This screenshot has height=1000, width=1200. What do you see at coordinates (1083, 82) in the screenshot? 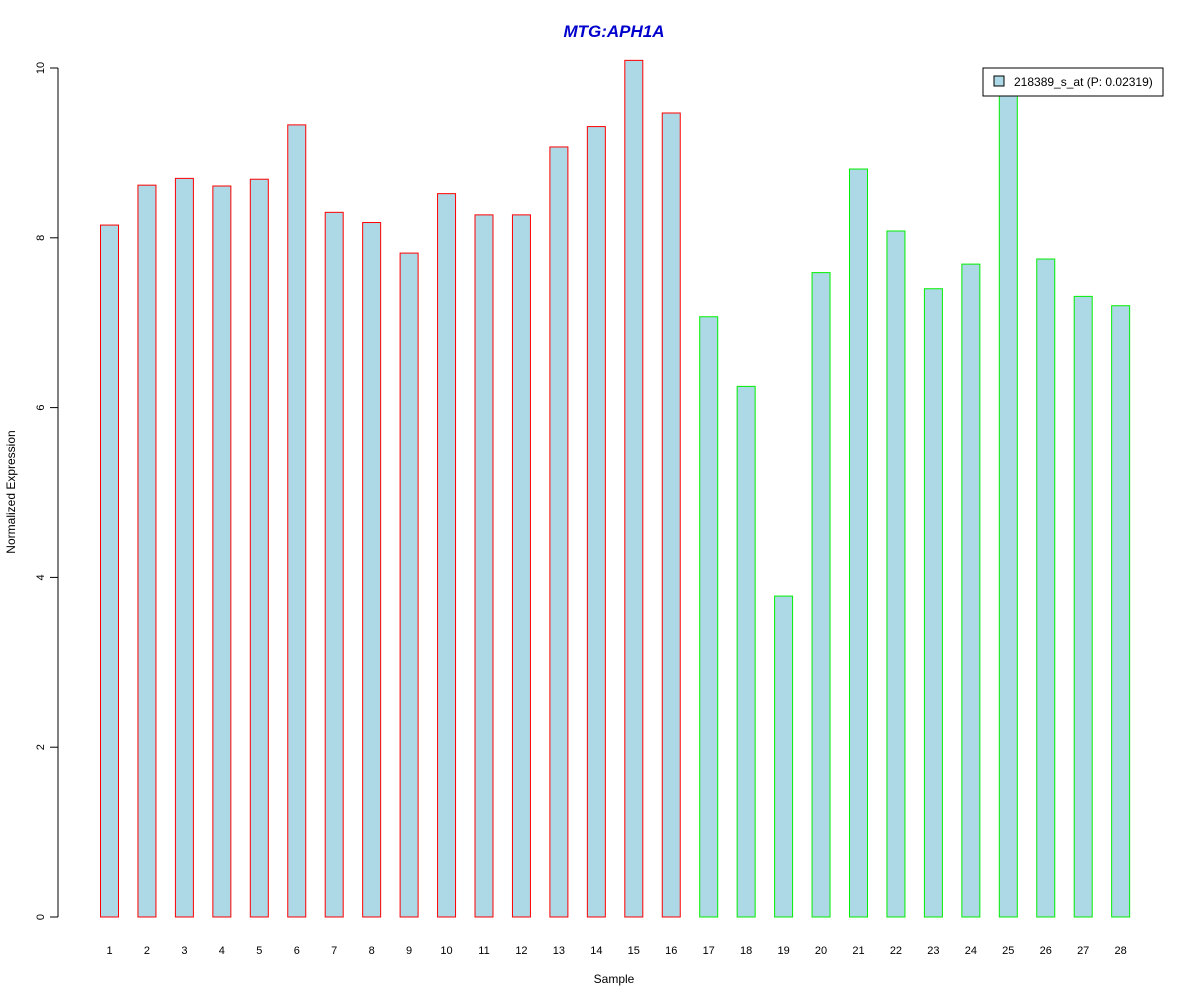
I see `legend-label: 218389_s_at (P: 0.02319)` at bounding box center [1083, 82].